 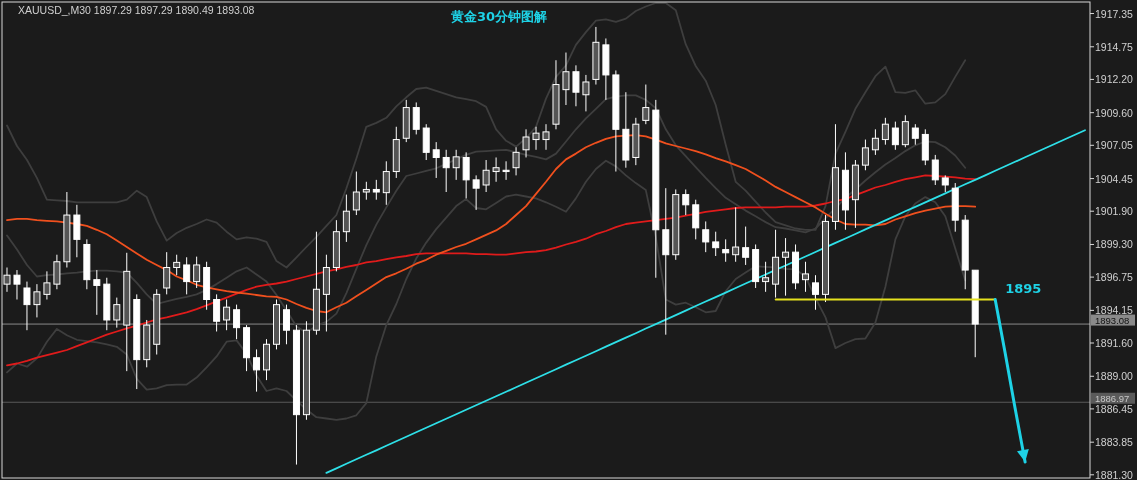 I want to click on y-tick-label: 1907.05, so click(x=1114, y=145).